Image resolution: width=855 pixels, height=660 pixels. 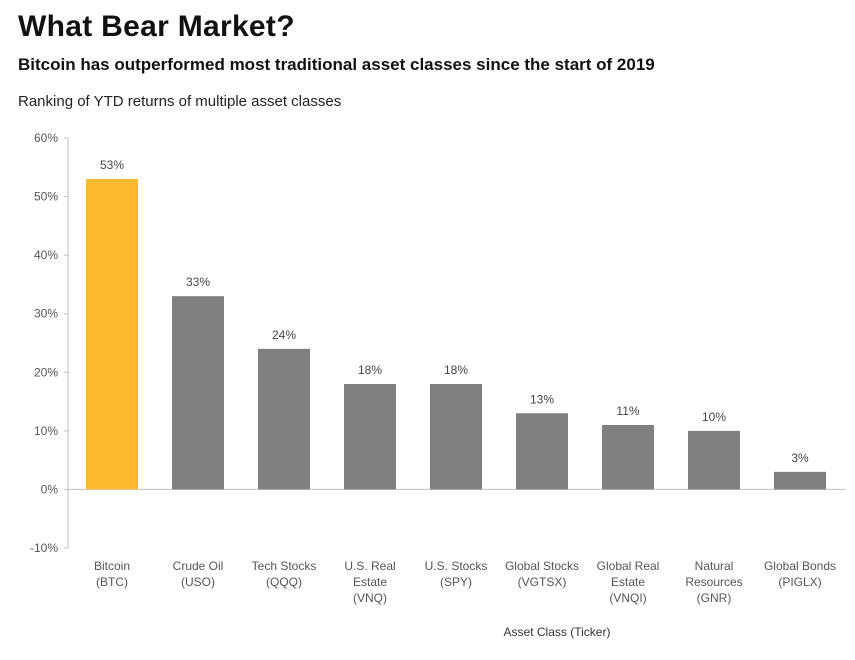 What do you see at coordinates (50, 489) in the screenshot?
I see `y-tick-label: 0%` at bounding box center [50, 489].